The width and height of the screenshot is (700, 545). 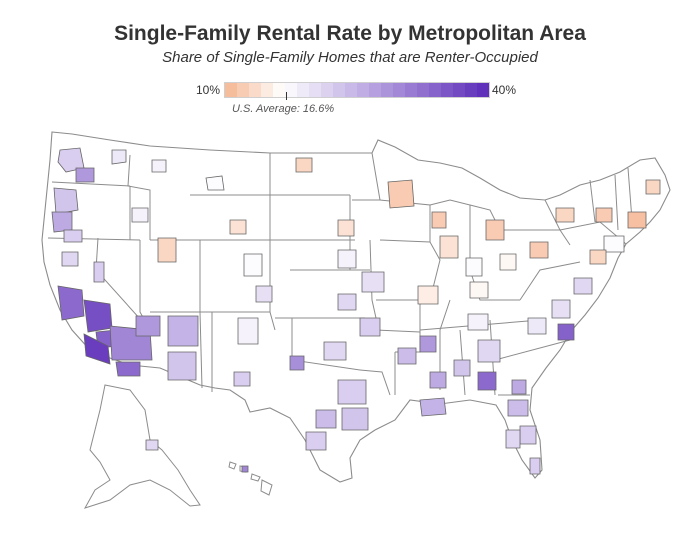 What do you see at coordinates (653, 187) in the screenshot?
I see `metro-portland-me` at bounding box center [653, 187].